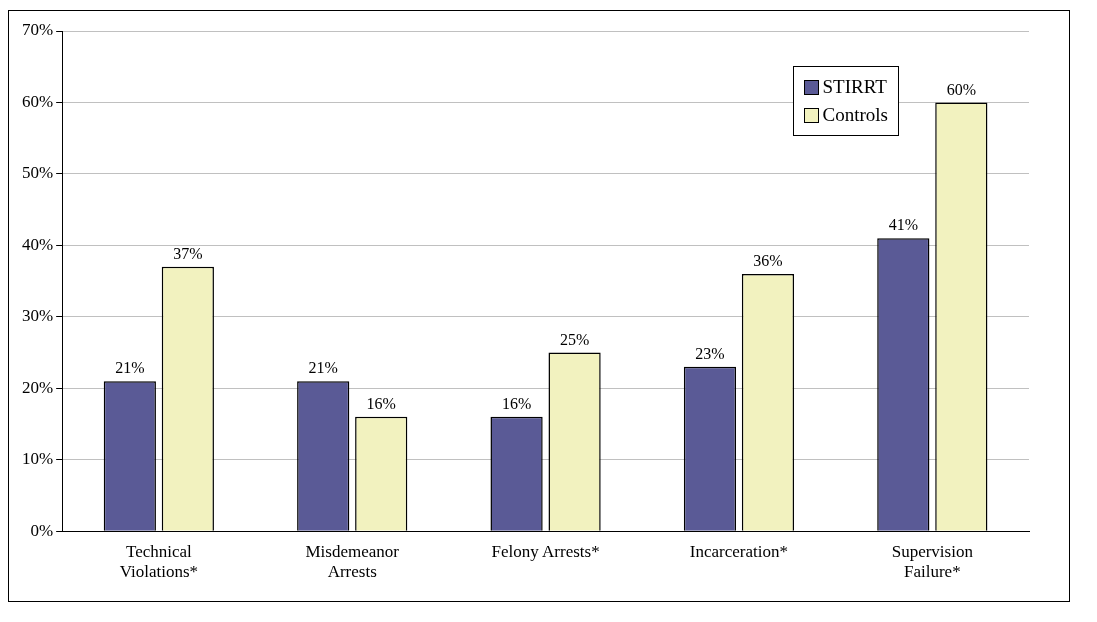 The height and width of the screenshot is (622, 1097). What do you see at coordinates (158, 561) in the screenshot?
I see `x-tick-label: Technical Violations*` at bounding box center [158, 561].